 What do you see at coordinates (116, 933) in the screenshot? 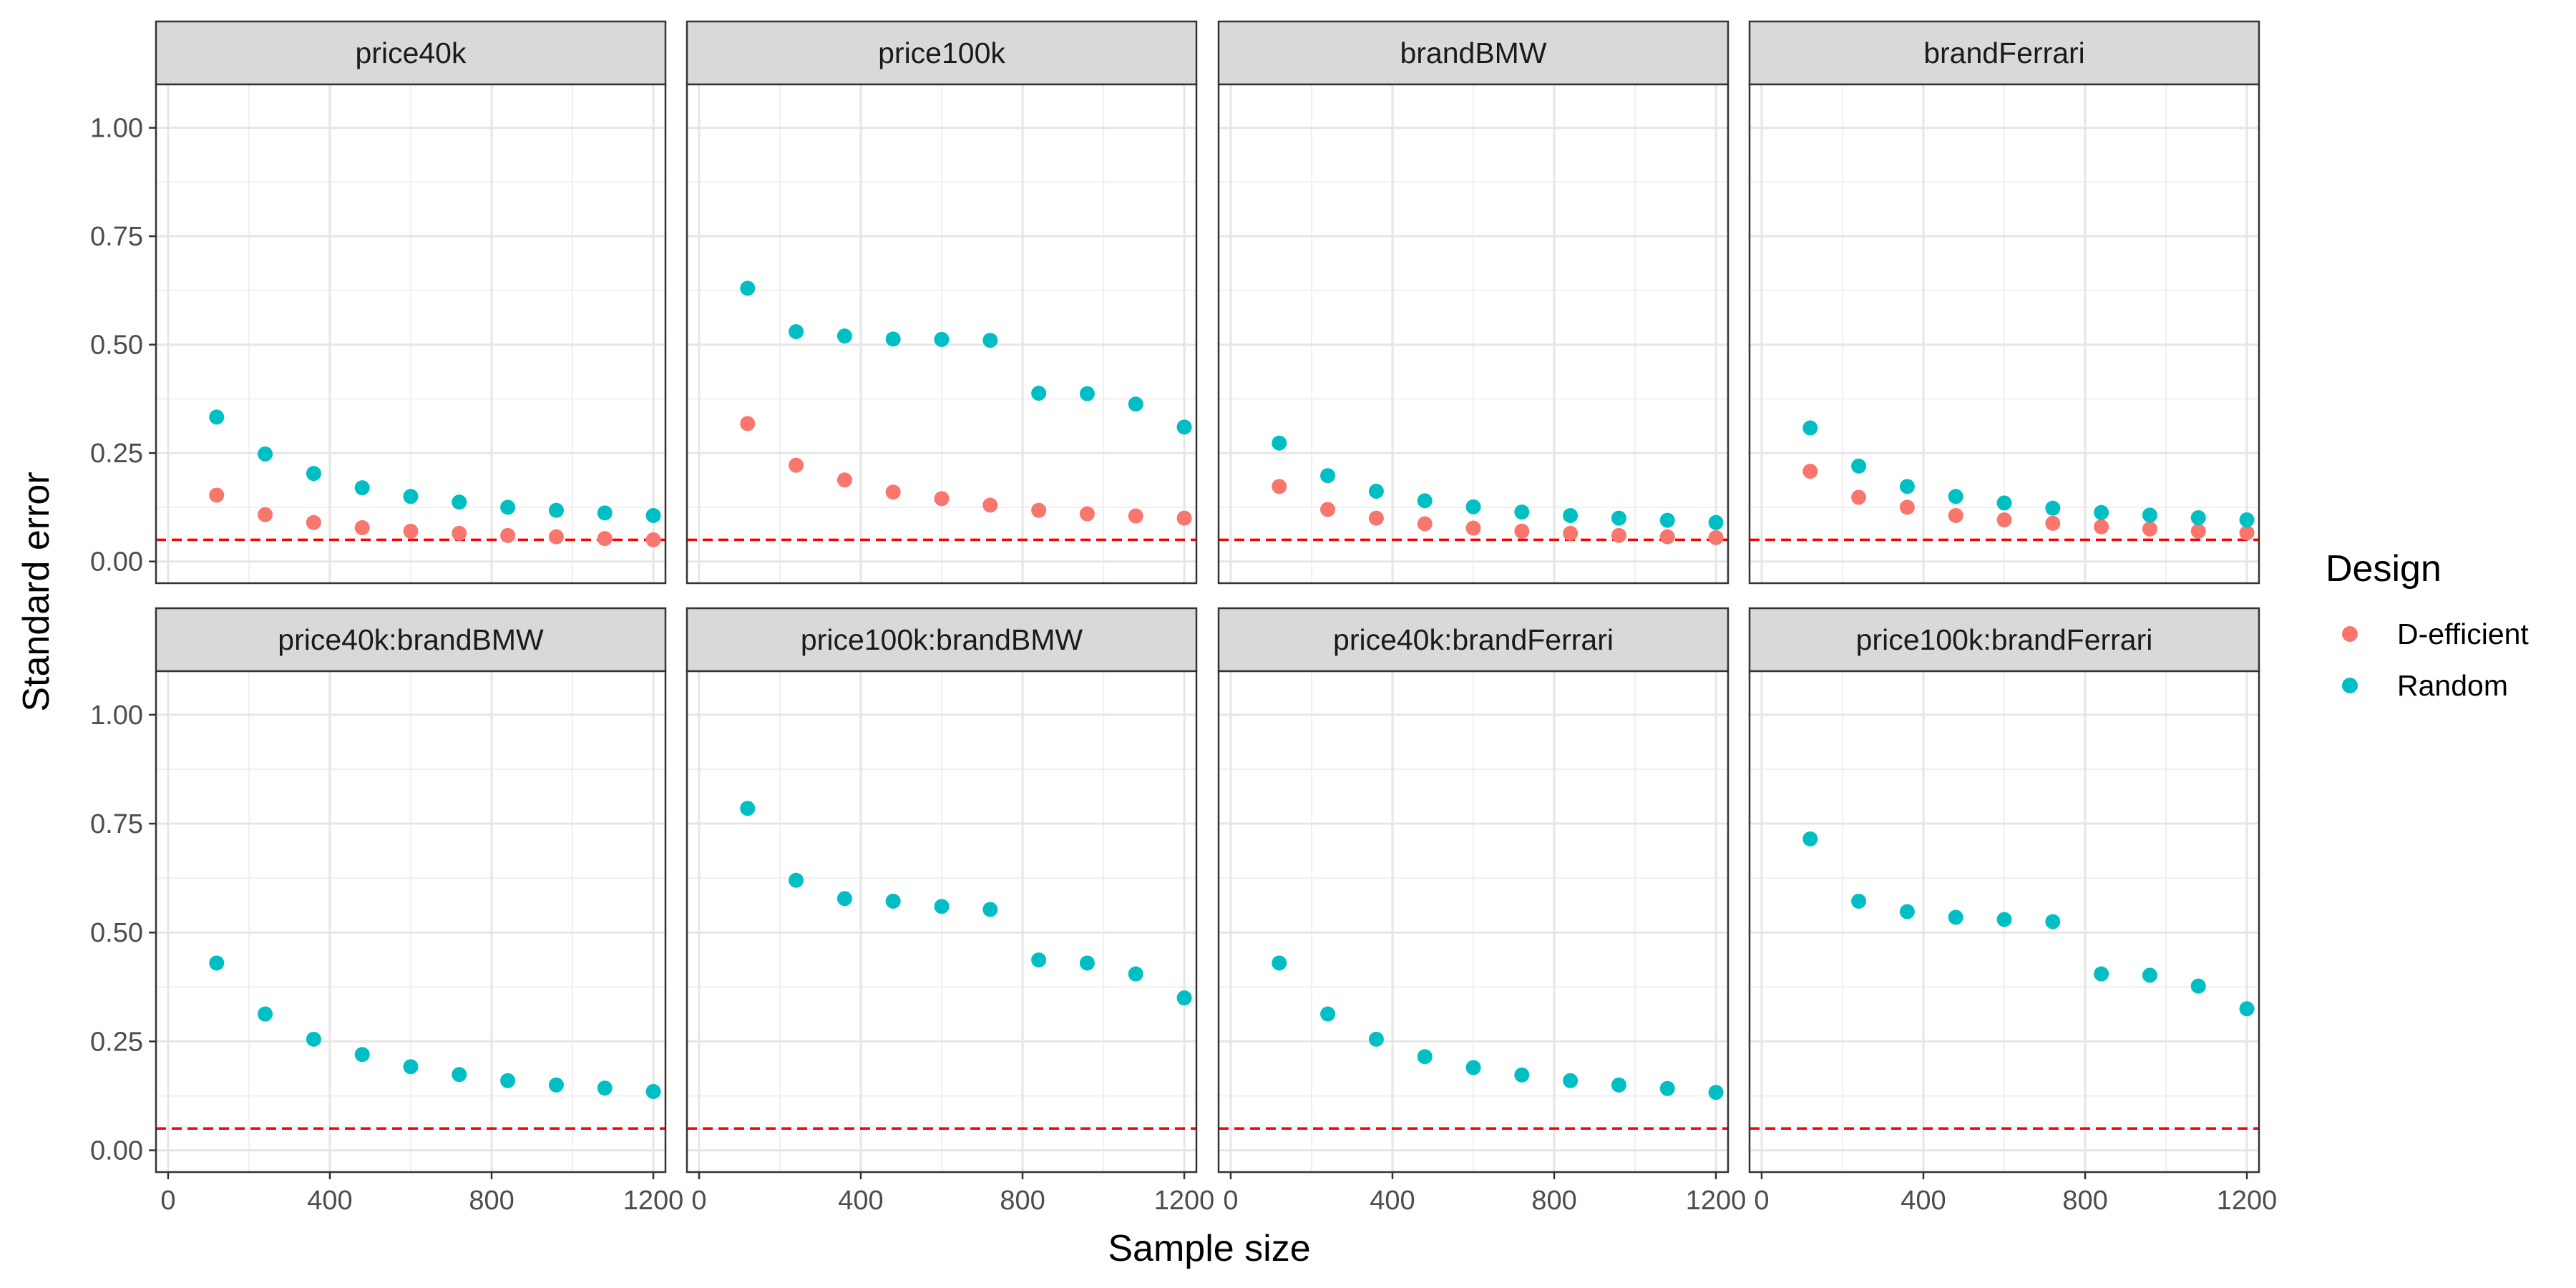
I see `y-tick-label: 0.50` at bounding box center [116, 933].